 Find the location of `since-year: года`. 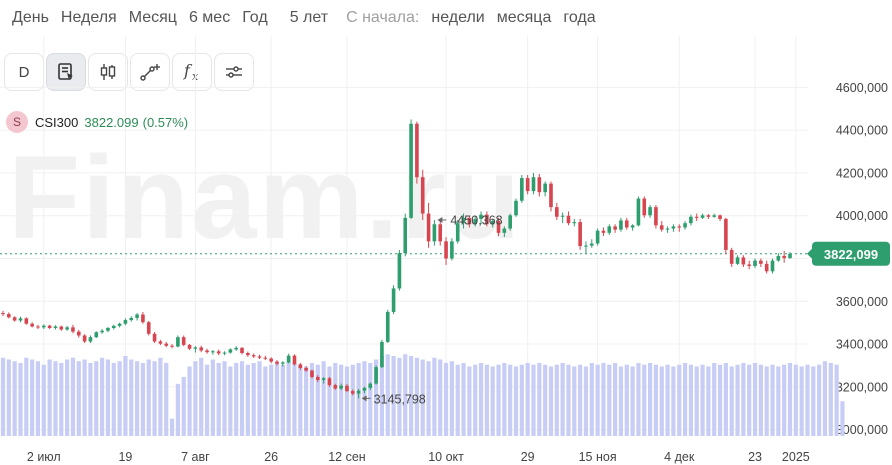

since-year: года is located at coordinates (579, 17).